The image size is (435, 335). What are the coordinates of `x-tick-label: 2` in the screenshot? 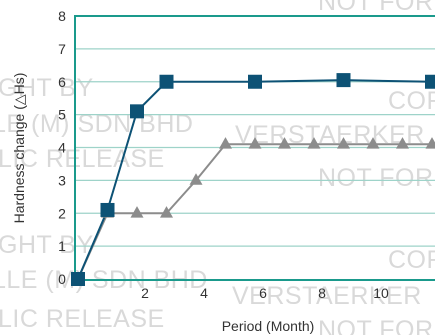 It's located at (145, 293).